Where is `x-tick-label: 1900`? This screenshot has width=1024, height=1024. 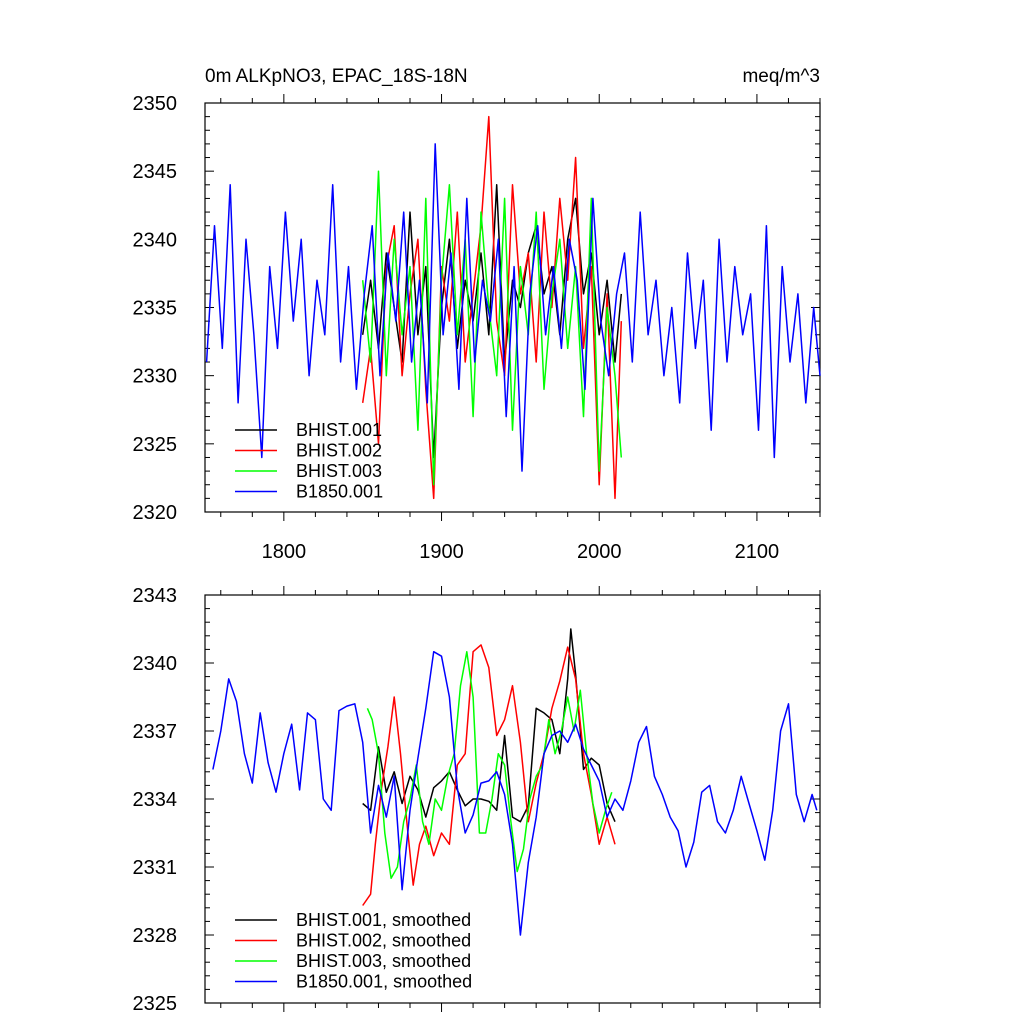
x-tick-label: 1900 is located at coordinates (441, 552).